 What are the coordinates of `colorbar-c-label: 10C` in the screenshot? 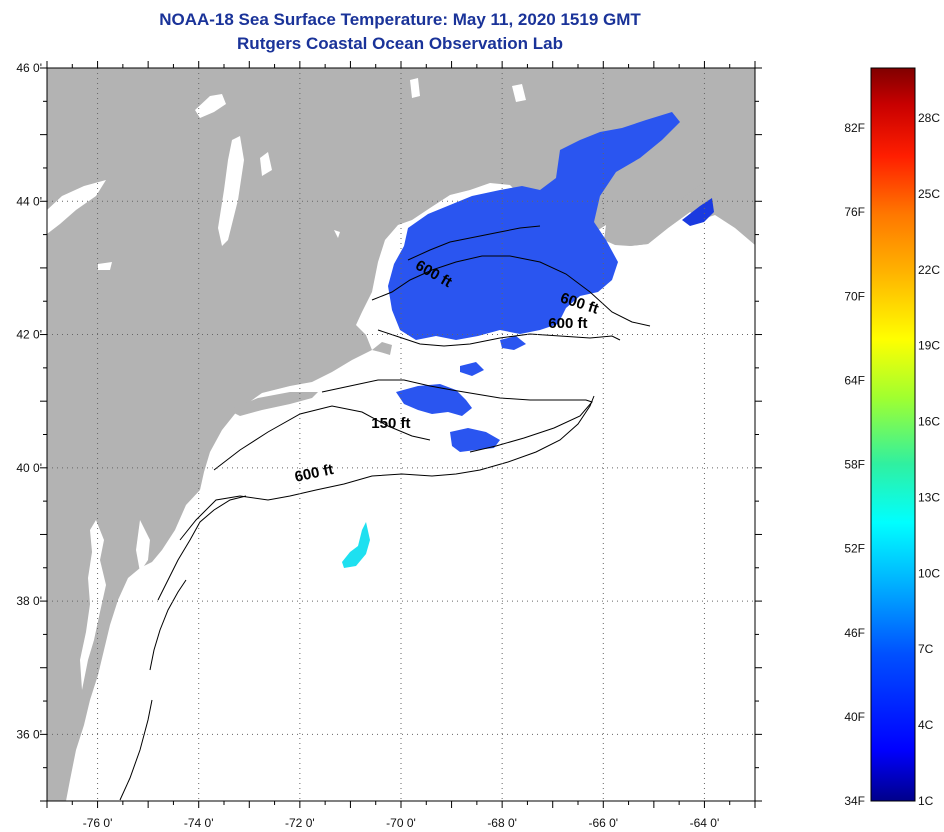 It's located at (929, 573).